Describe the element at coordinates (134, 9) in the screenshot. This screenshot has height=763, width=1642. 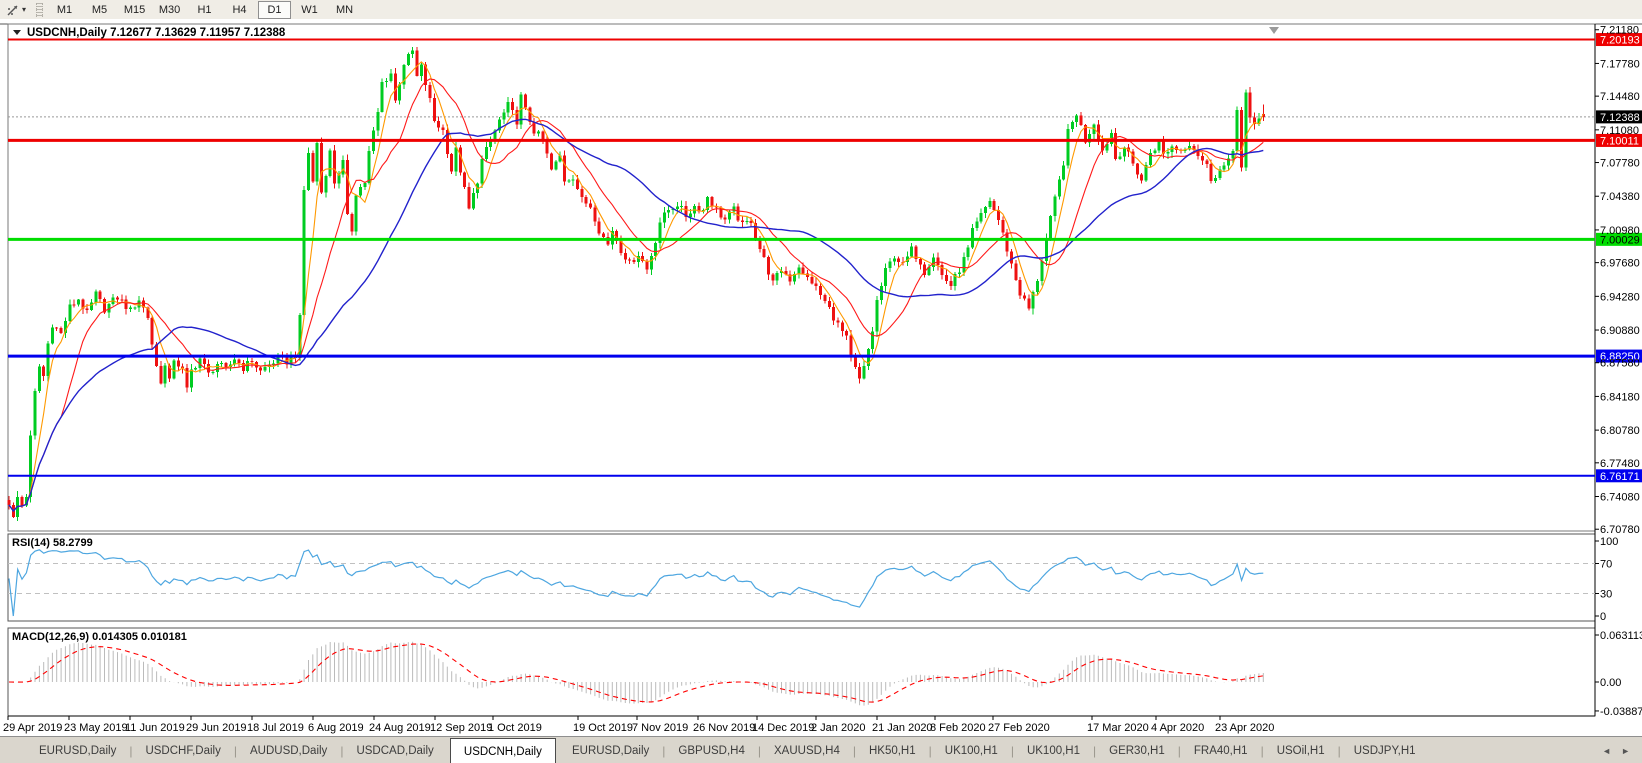
I see `timeframe-button-m15: M15` at that location.